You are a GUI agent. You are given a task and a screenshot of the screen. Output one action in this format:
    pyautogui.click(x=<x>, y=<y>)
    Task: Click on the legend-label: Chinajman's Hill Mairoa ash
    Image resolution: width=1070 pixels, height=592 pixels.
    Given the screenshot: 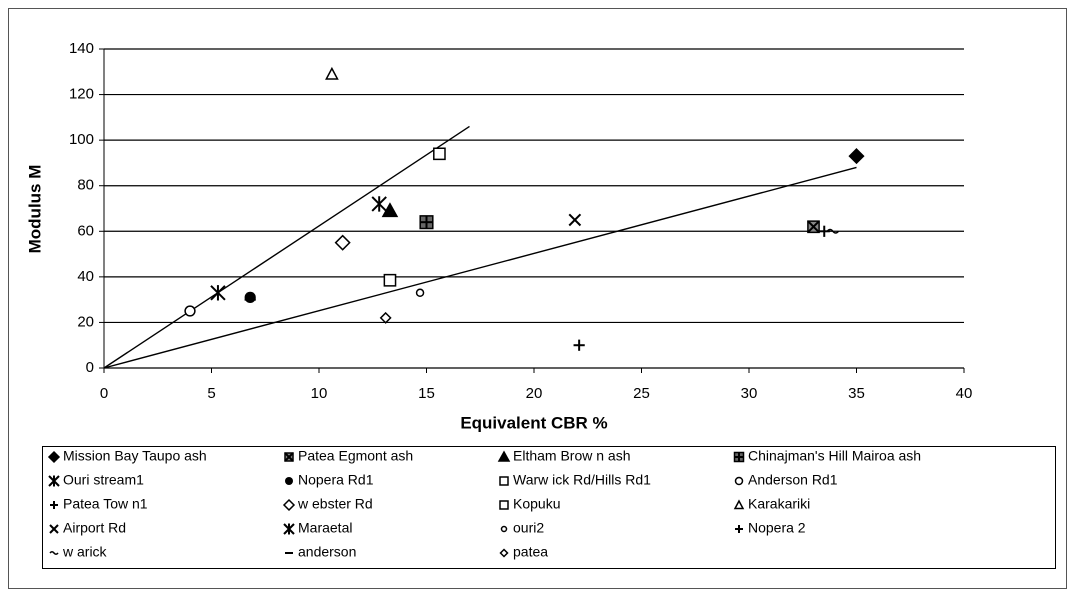 What is the action you would take?
    pyautogui.click(x=834, y=456)
    